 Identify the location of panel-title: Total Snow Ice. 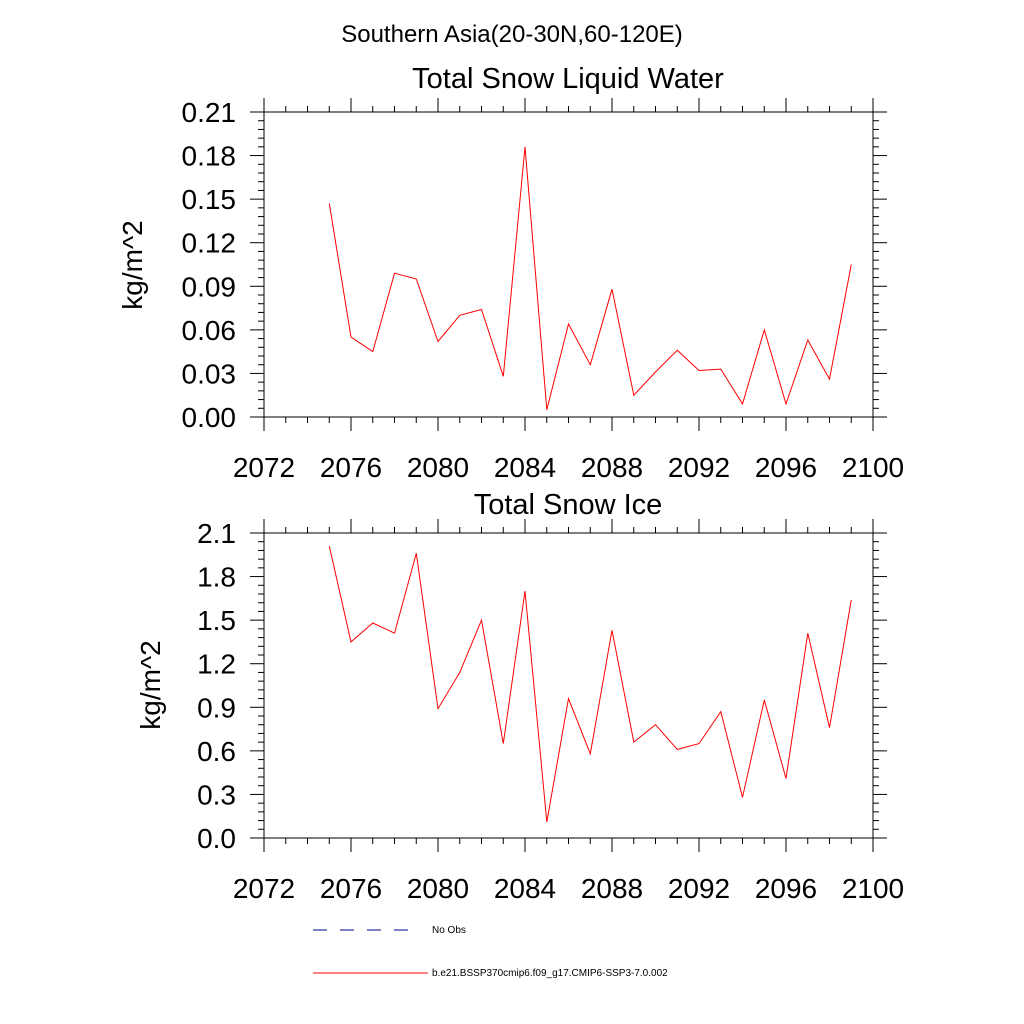
(568, 505).